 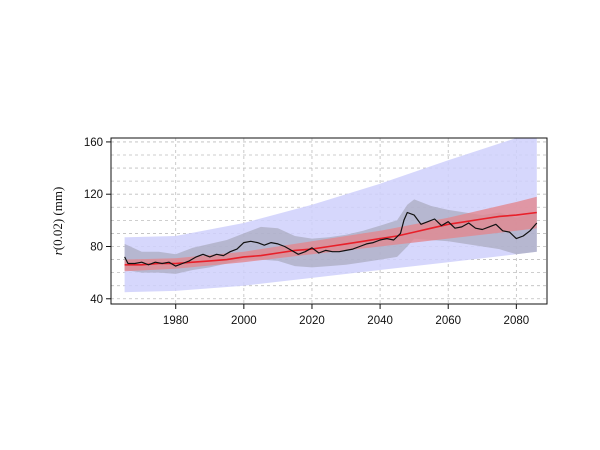 I want to click on y-tick-label: 160, so click(x=93, y=143).